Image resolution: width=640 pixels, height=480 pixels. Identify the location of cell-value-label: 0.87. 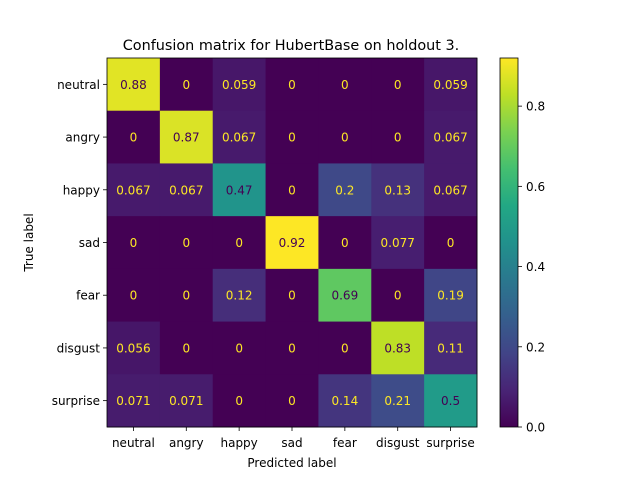
(186, 138).